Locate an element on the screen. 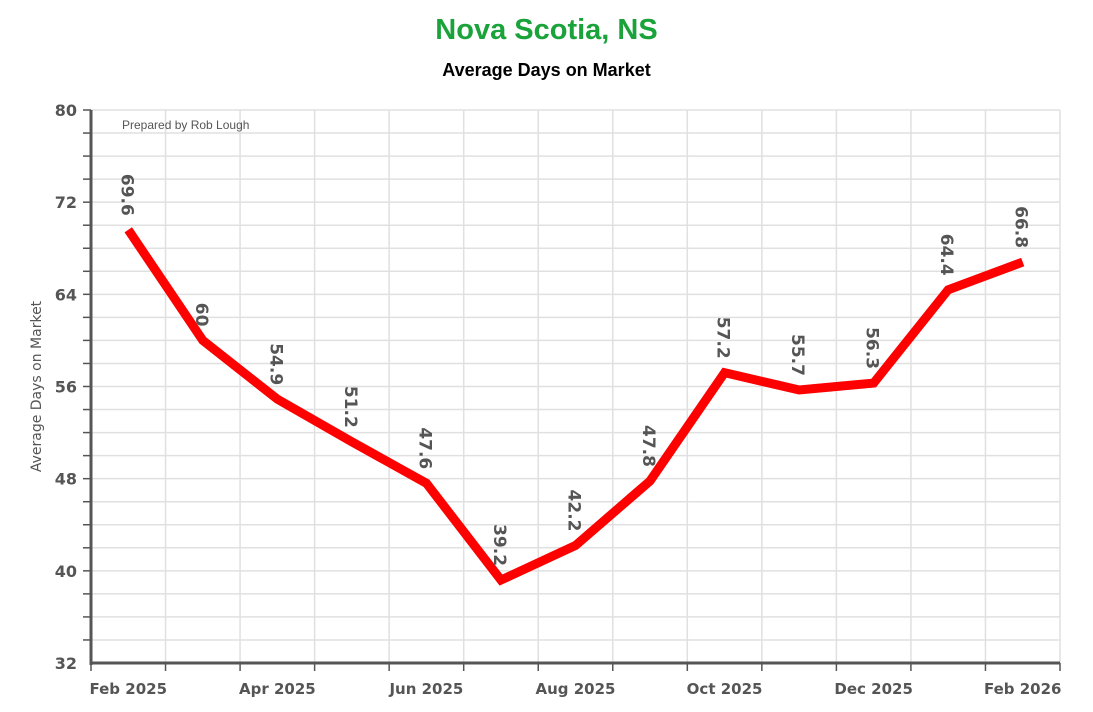 This screenshot has width=1093, height=712. data-label: 69.6 is located at coordinates (126, 195).